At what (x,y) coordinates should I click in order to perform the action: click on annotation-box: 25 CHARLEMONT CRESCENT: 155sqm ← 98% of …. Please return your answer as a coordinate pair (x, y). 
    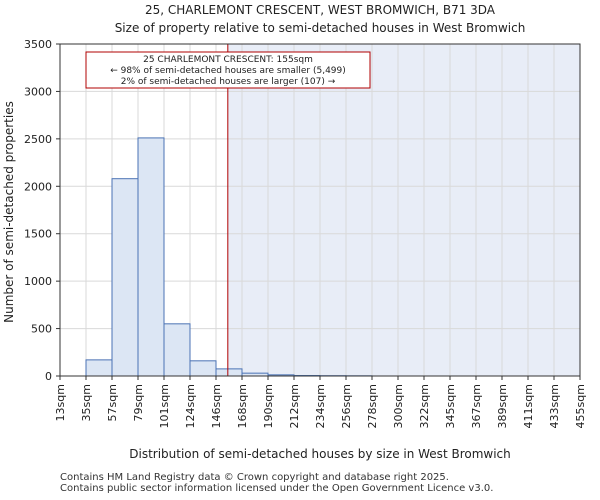
    Looking at the image, I should click on (228, 70).